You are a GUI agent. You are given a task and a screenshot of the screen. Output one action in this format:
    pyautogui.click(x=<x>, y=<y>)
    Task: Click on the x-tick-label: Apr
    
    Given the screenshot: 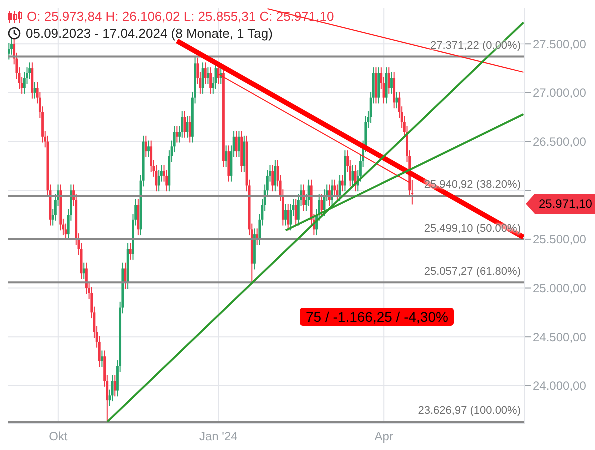 What is the action you would take?
    pyautogui.click(x=384, y=437)
    